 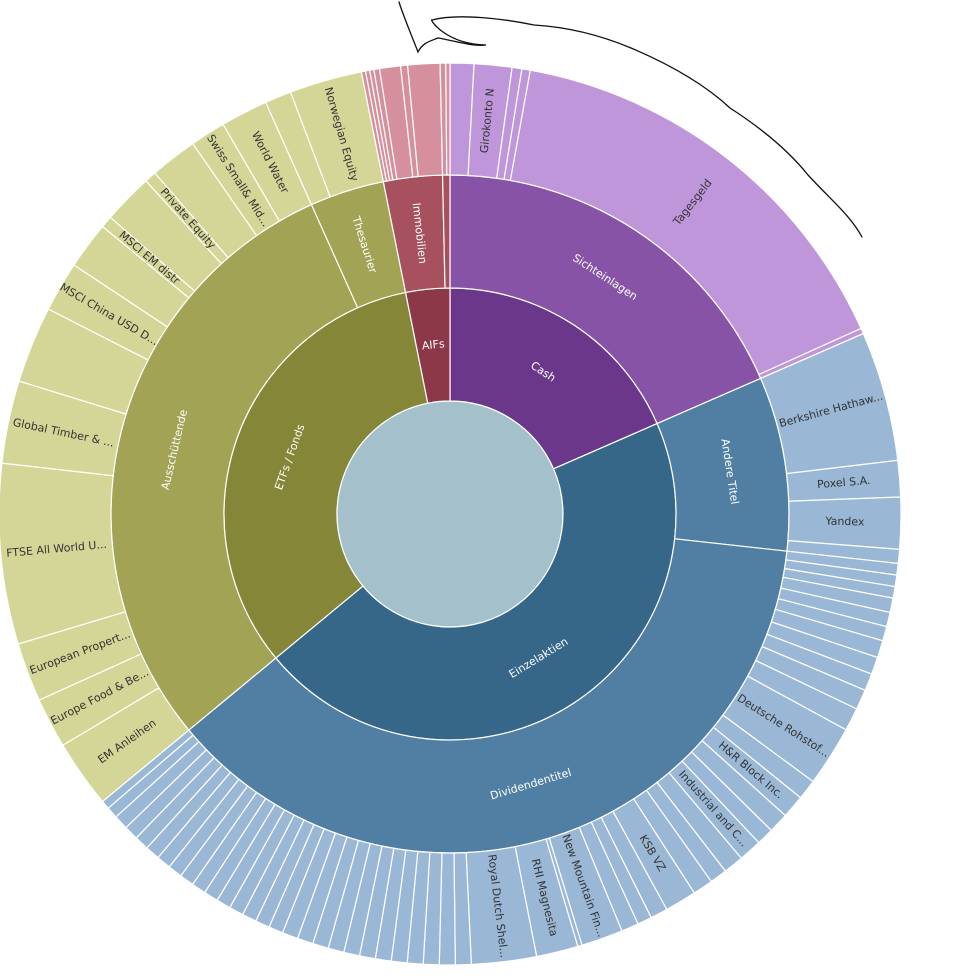 I want to click on segment-level3, so click(x=448, y=119).